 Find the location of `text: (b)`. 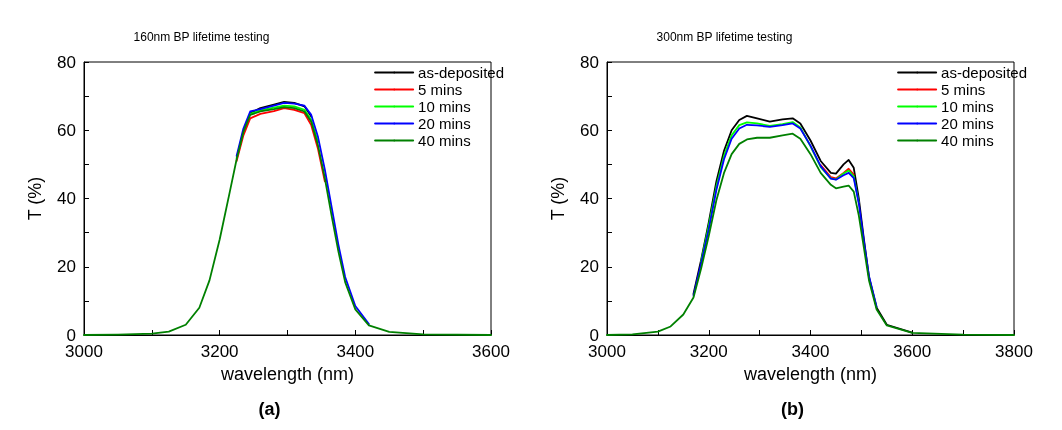

text: (b) is located at coordinates (792, 409).